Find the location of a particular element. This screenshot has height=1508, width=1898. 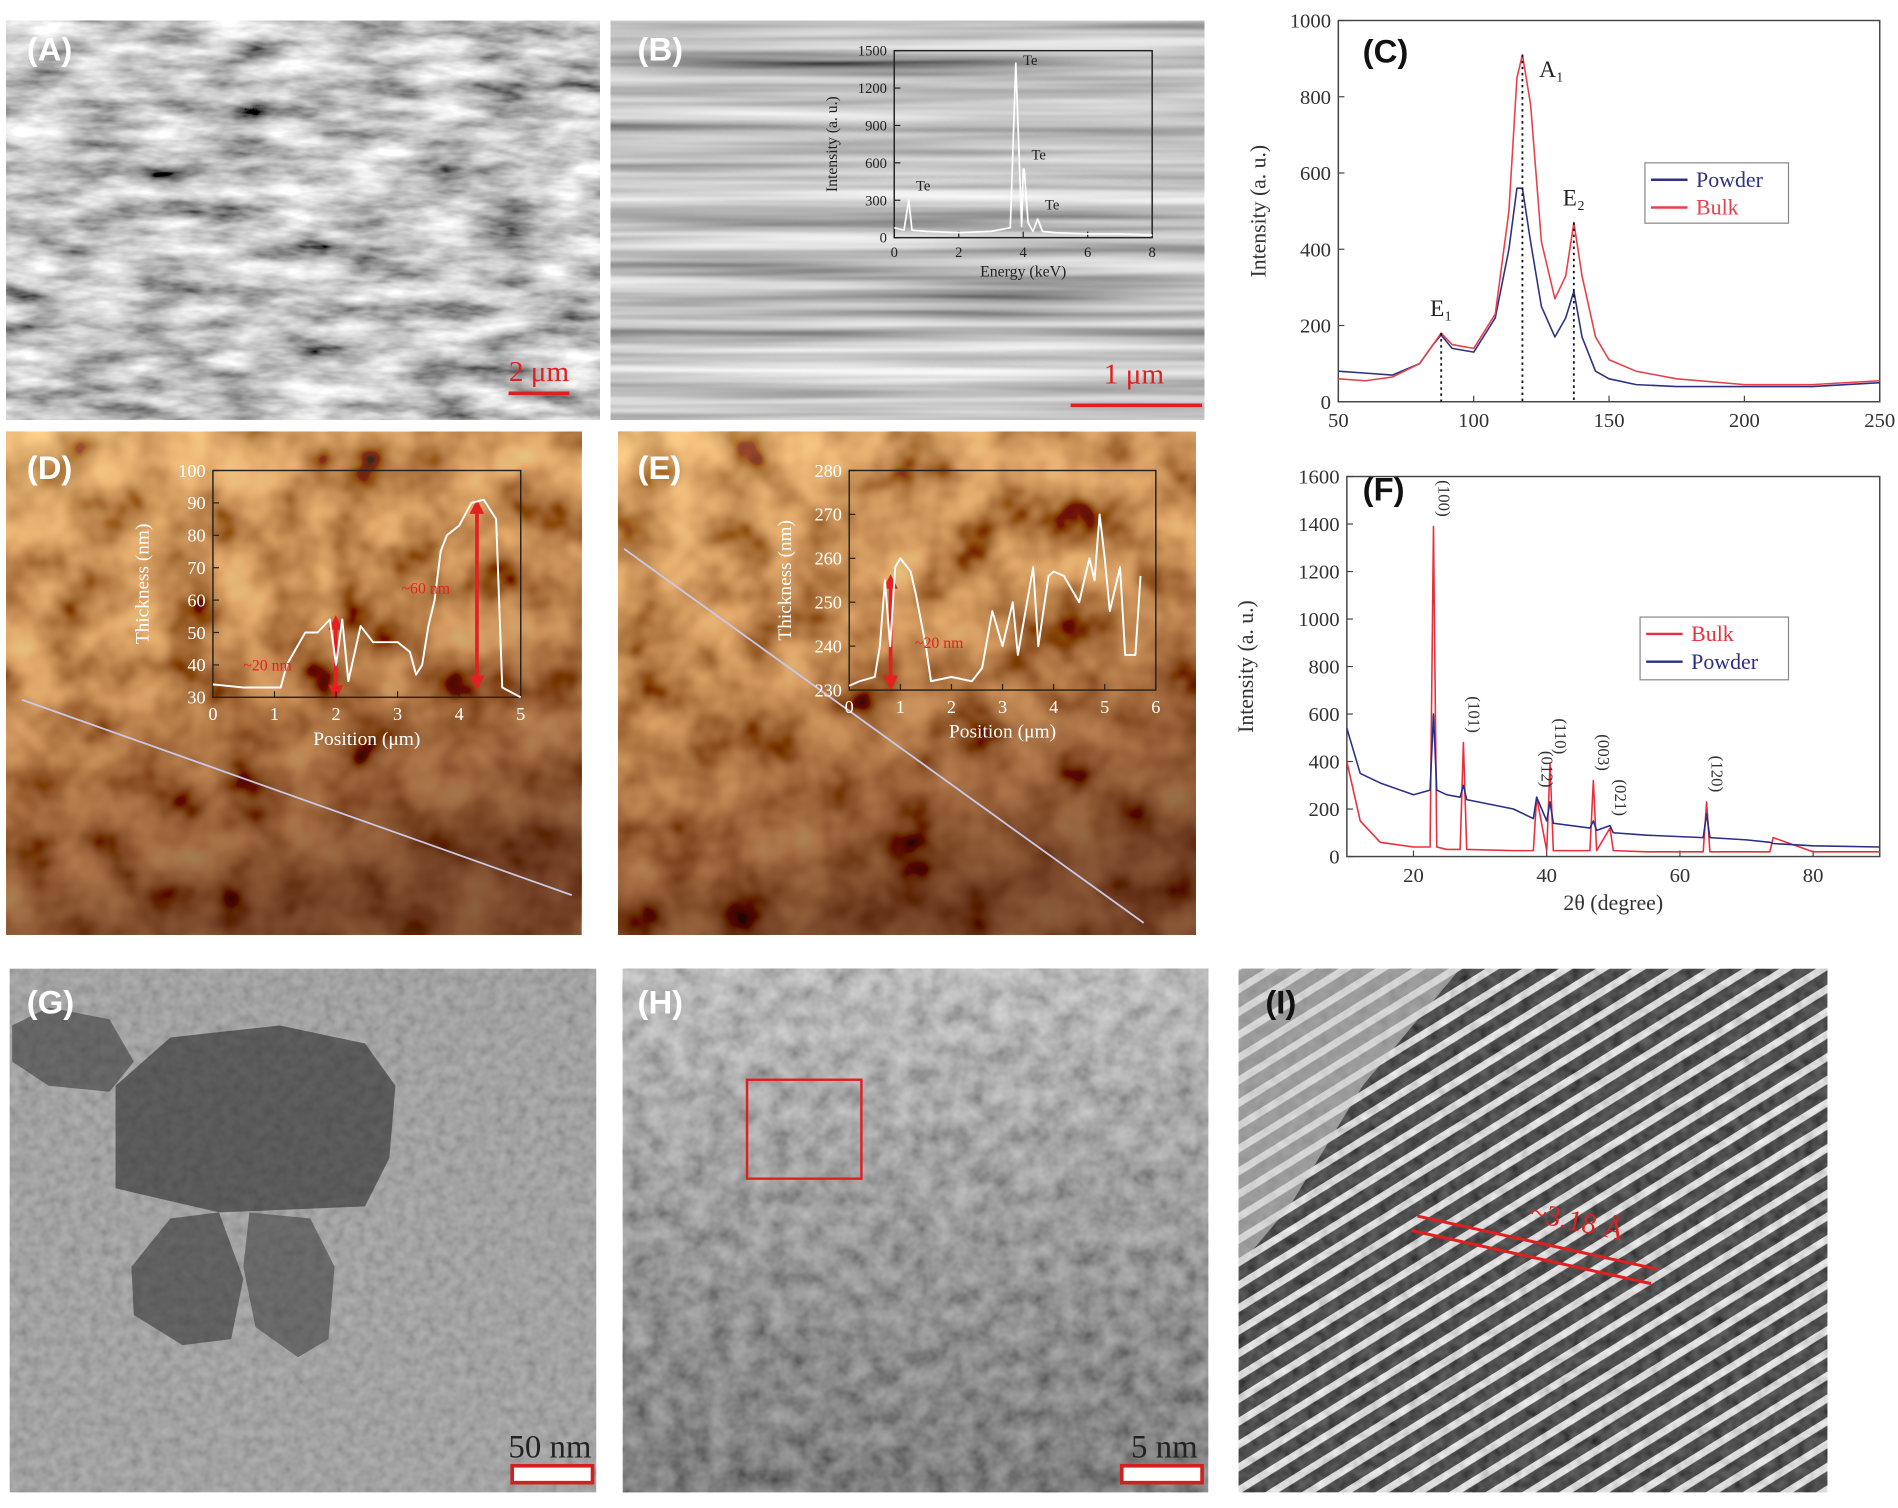

x-tick-label: 3 is located at coordinates (397, 714).